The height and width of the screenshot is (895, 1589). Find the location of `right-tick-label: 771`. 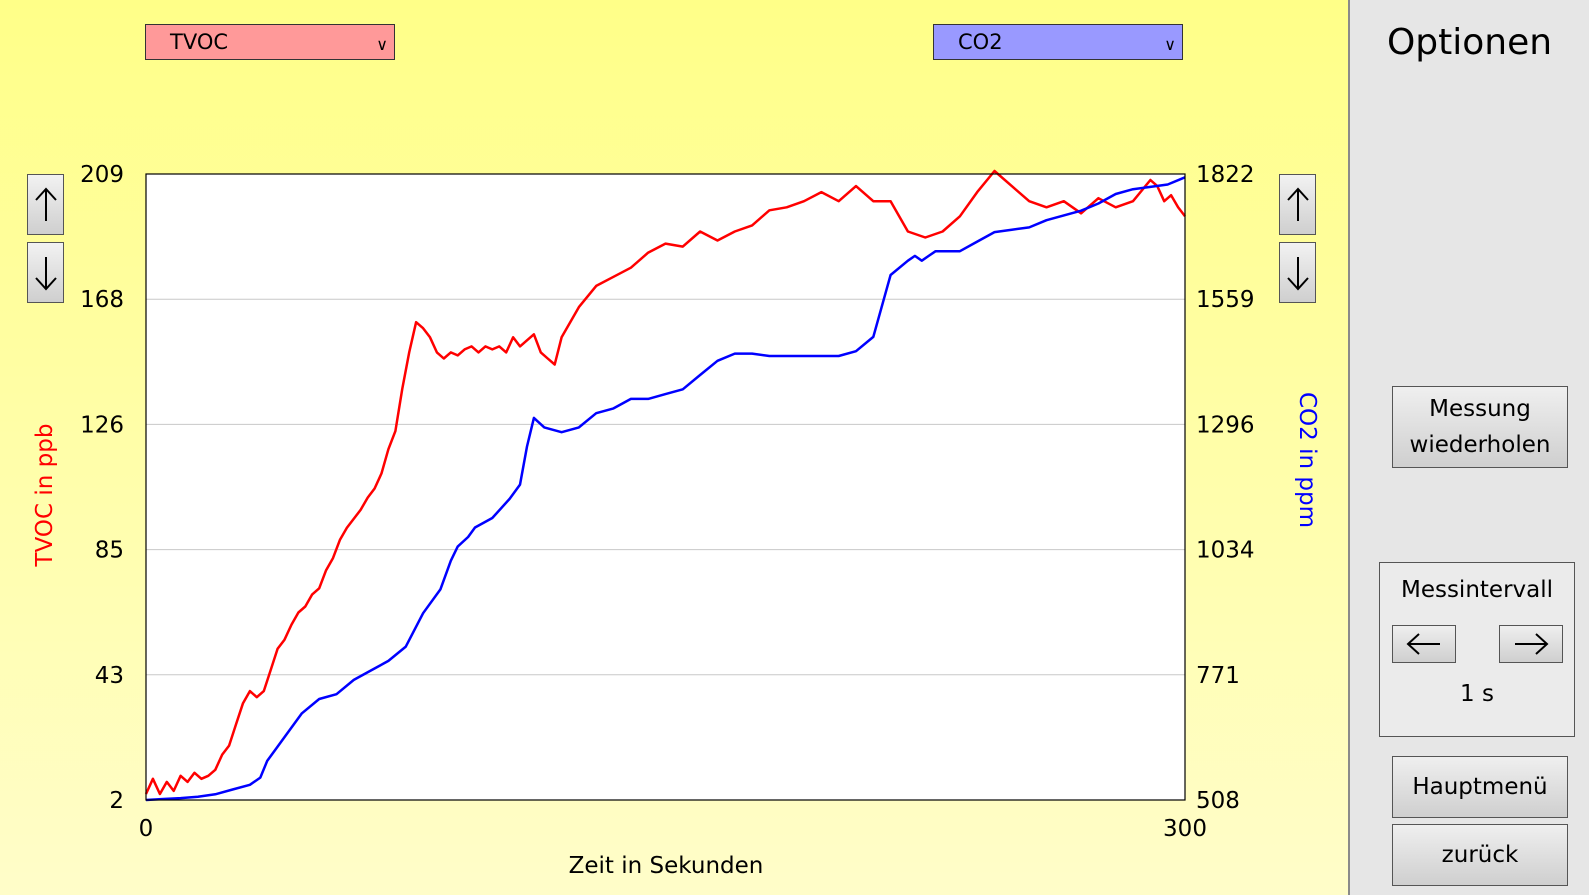

right-tick-label: 771 is located at coordinates (1218, 676).